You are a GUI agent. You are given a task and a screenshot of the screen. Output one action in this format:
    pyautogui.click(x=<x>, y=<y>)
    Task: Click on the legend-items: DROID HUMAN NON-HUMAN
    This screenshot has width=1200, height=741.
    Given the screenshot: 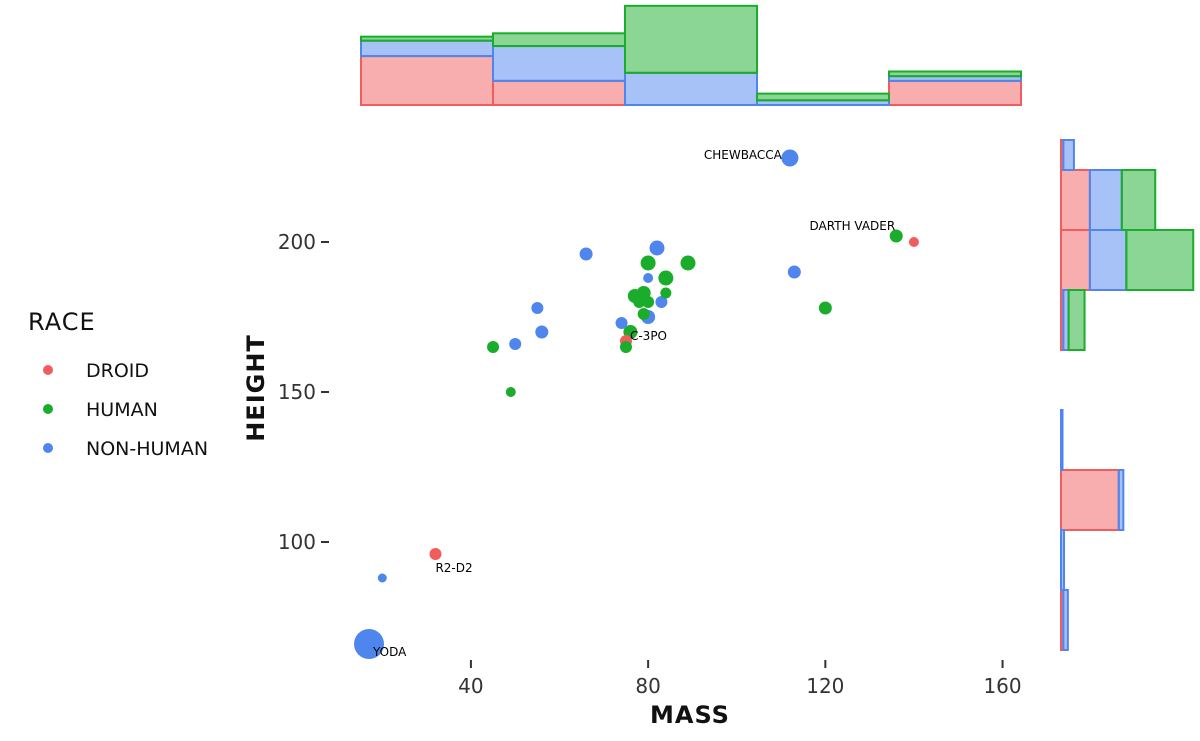 What is the action you would take?
    pyautogui.click(x=125, y=410)
    